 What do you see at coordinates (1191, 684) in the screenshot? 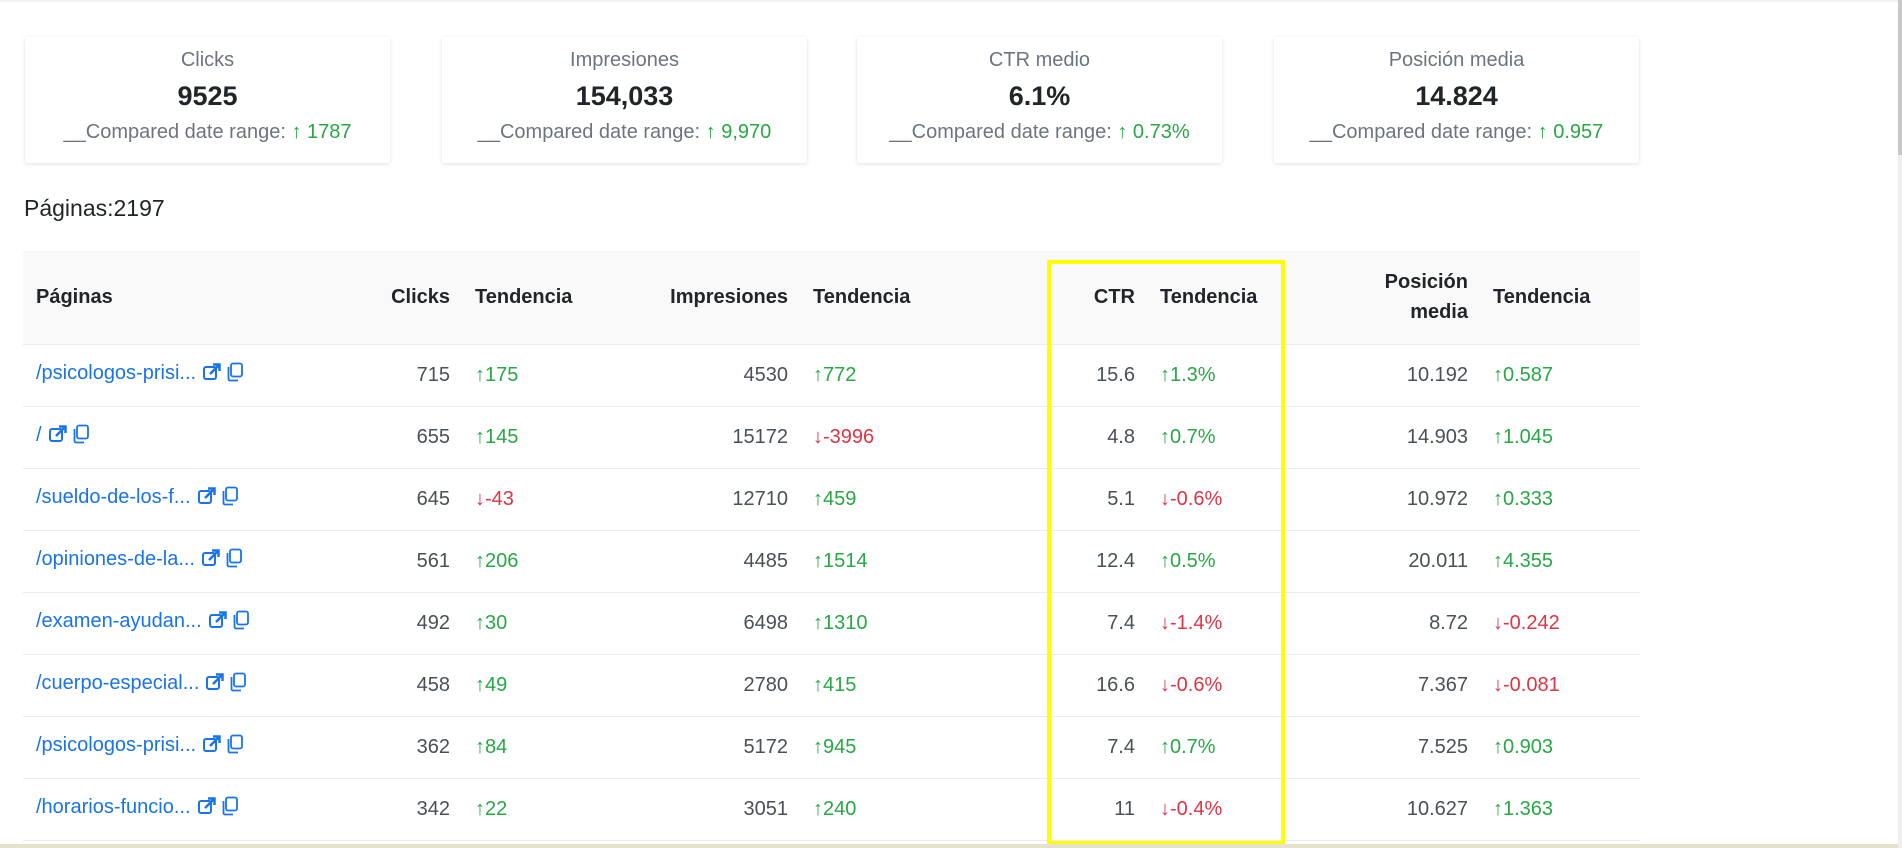
I see `ctr-trend: ↓-0.6%` at bounding box center [1191, 684].